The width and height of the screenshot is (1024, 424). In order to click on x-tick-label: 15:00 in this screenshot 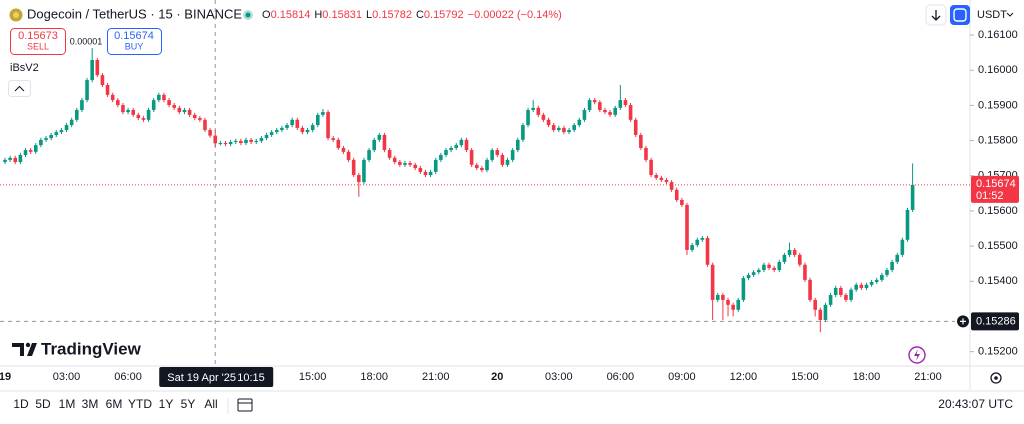, I will do `click(805, 377)`.